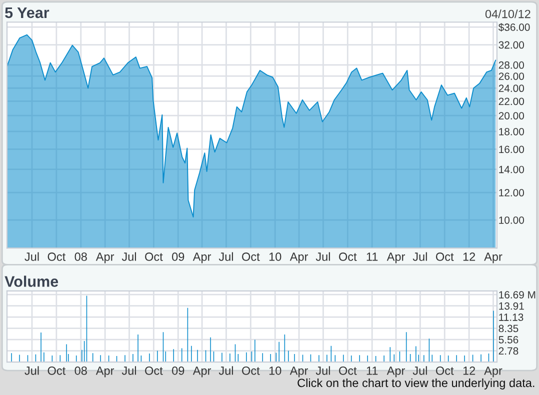 Image resolution: width=539 pixels, height=395 pixels. What do you see at coordinates (511, 45) in the screenshot?
I see `y-tick-label: 32.00` at bounding box center [511, 45].